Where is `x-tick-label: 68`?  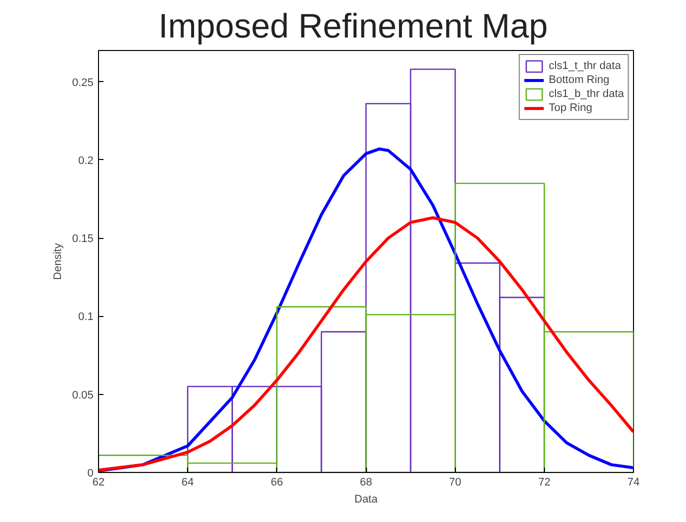 x-tick-label: 68 is located at coordinates (366, 482).